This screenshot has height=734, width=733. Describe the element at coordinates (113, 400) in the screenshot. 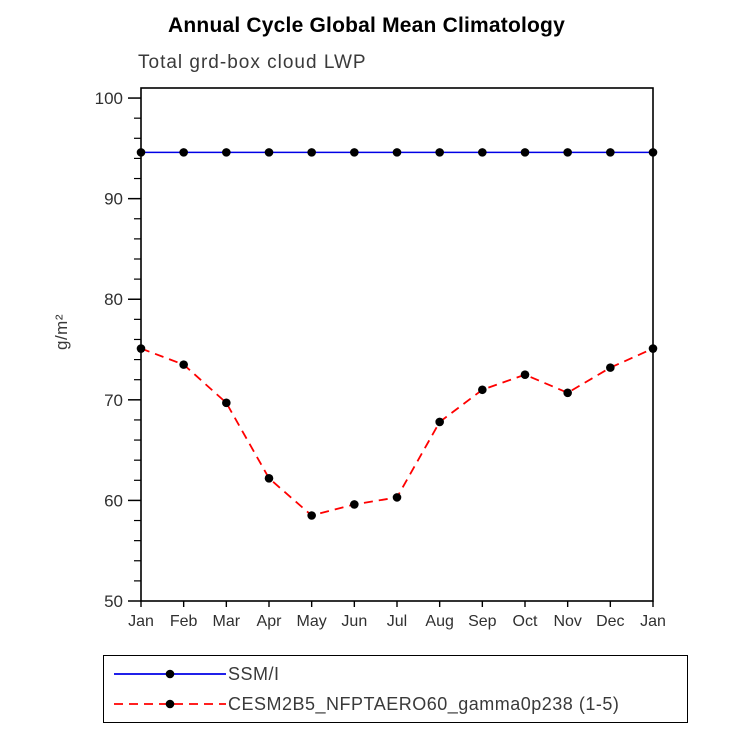

I see `y-tick-label: 70` at that location.